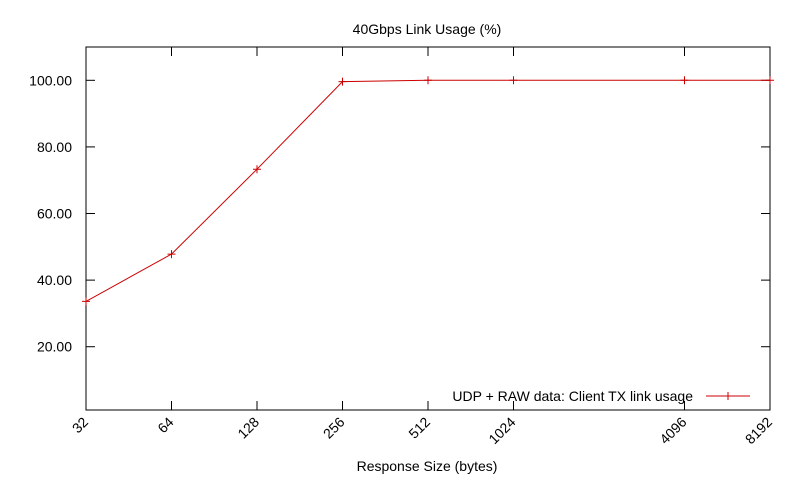  I want to click on y-tick-label: 100.00, so click(50, 80).